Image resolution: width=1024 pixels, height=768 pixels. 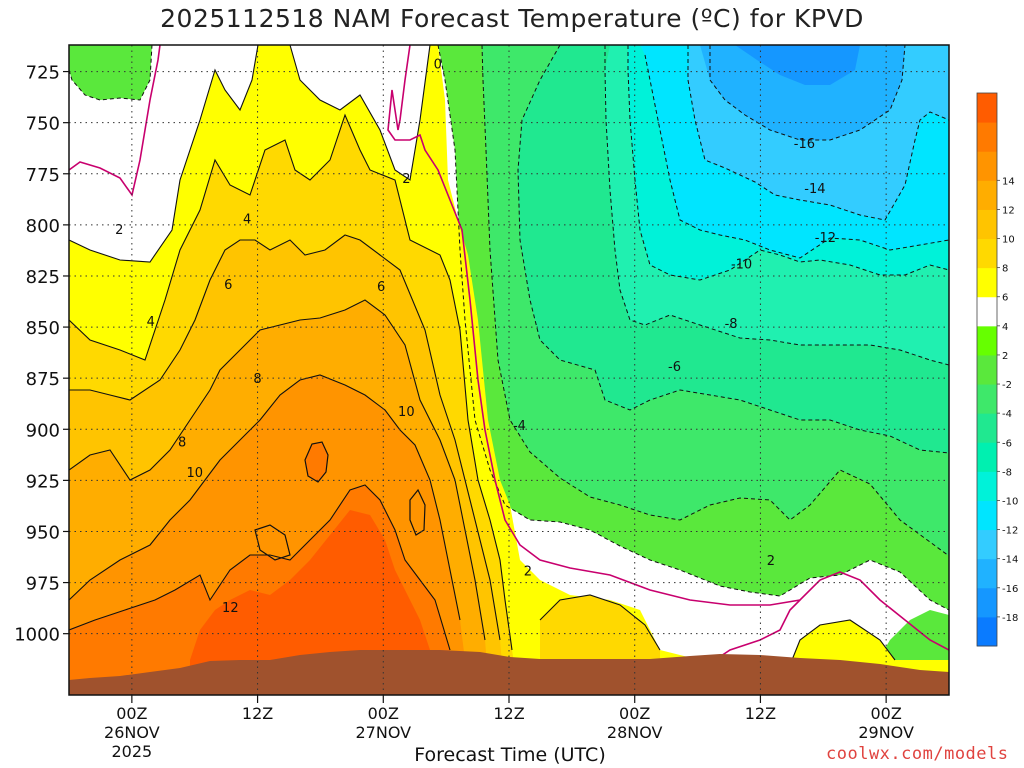 What do you see at coordinates (1007, 443) in the screenshot?
I see `colorbar-label--6: -6` at bounding box center [1007, 443].